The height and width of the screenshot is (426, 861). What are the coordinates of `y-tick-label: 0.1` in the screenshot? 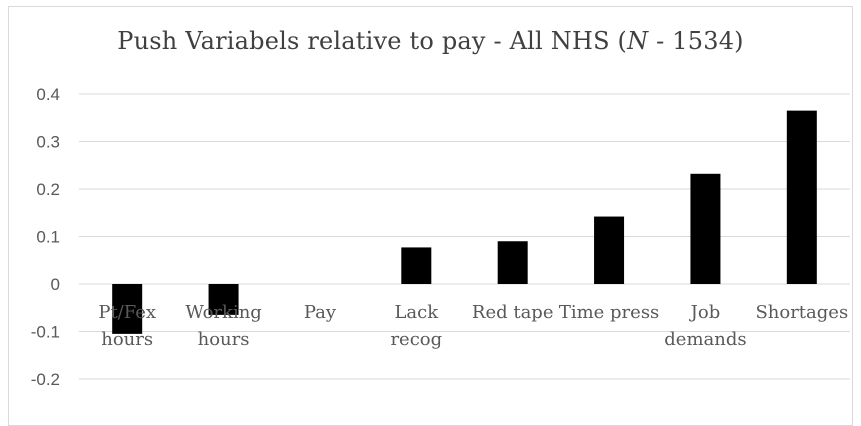 It's located at (48, 237).